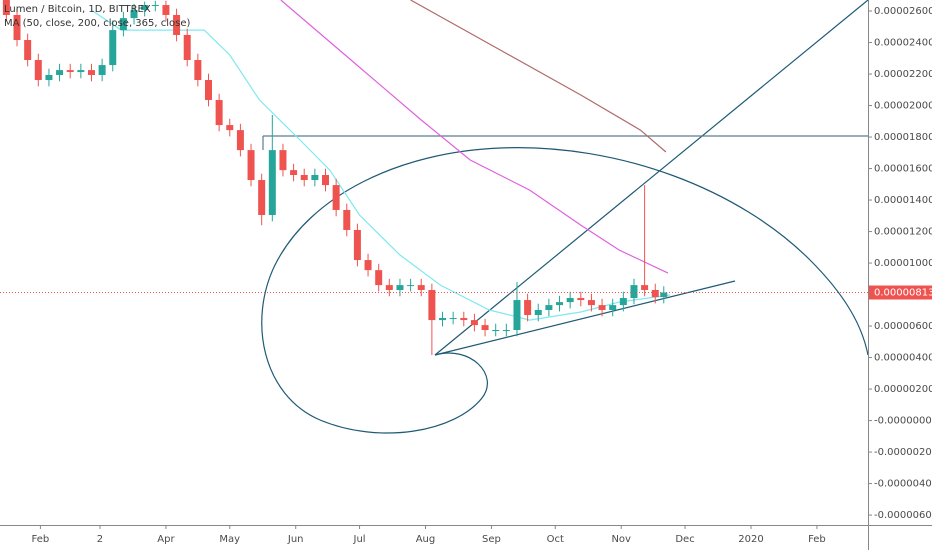  What do you see at coordinates (903, 200) in the screenshot?
I see `y-tick-label: 0.00001400` at bounding box center [903, 200].